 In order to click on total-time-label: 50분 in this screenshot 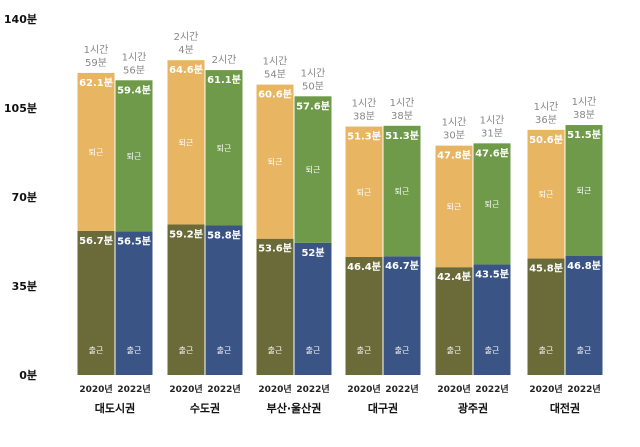, I will do `click(313, 86)`.